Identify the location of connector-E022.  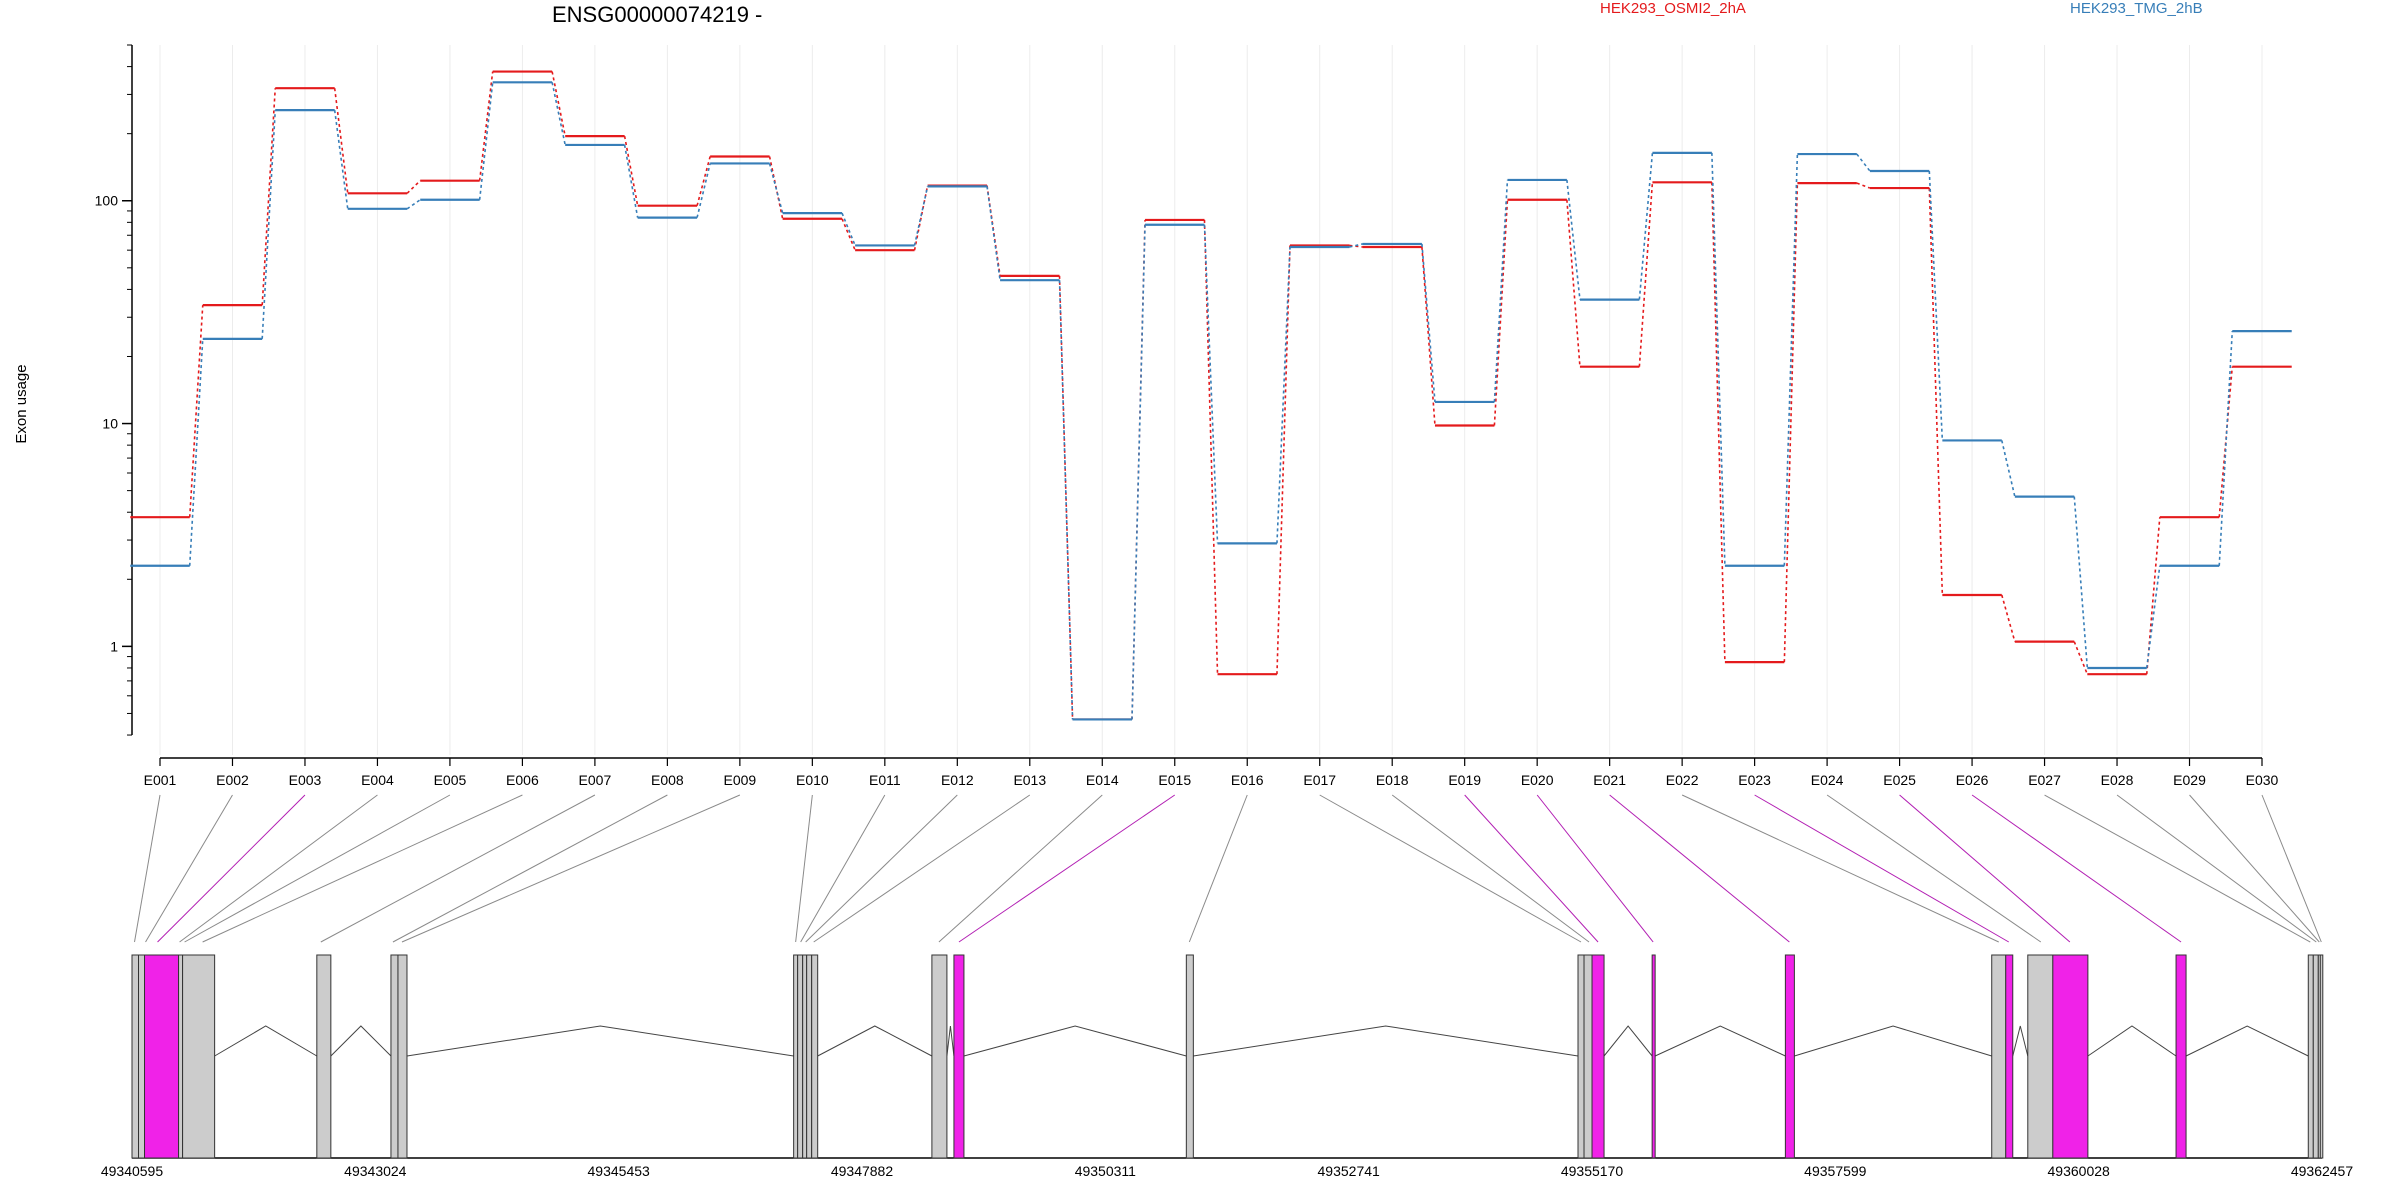
(1840, 868).